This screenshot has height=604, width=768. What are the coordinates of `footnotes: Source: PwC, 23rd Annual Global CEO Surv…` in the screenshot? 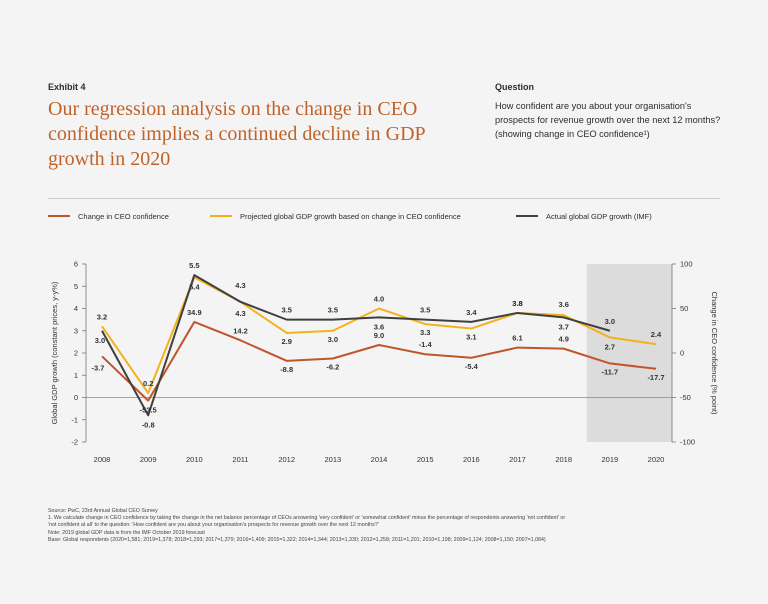 It's located at (388, 526).